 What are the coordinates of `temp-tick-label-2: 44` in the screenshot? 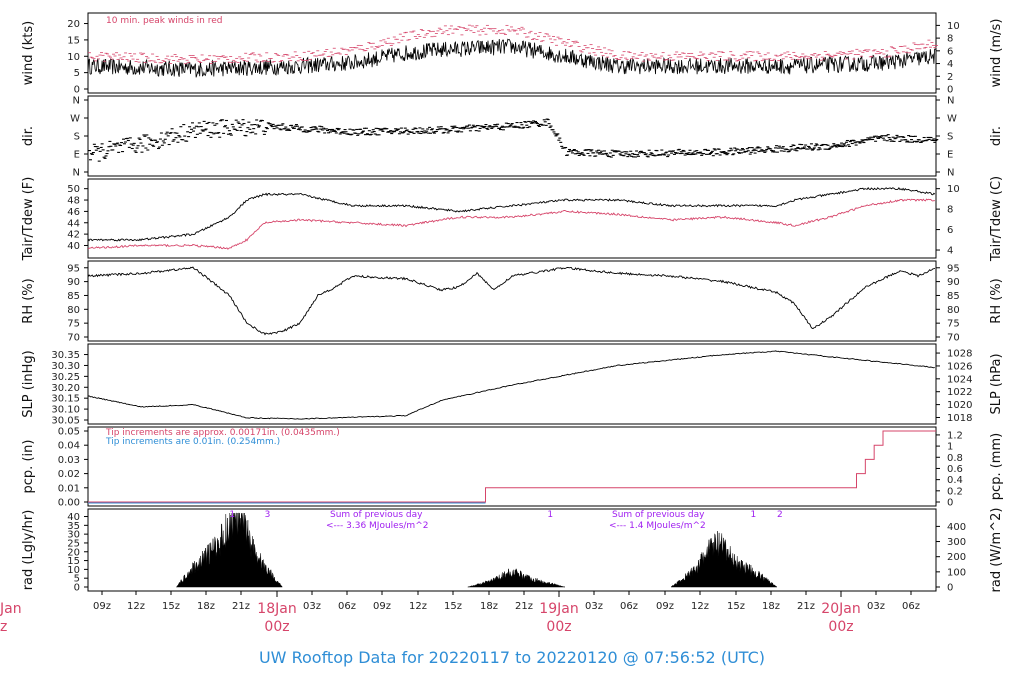 It's located at (73, 223).